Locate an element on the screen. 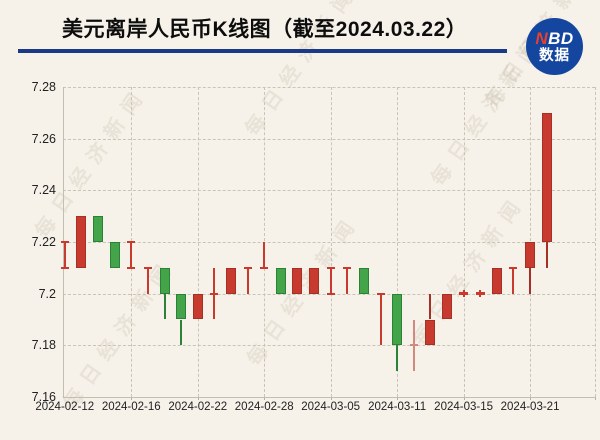 The width and height of the screenshot is (600, 440). x-axis-label: 2024-02-22 is located at coordinates (198, 407).